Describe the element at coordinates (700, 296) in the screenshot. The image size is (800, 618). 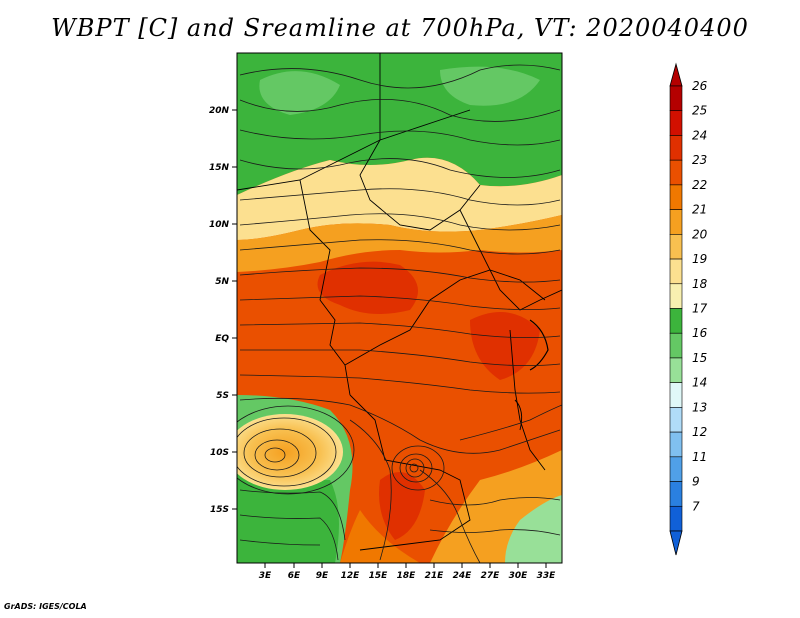
I see `colorbar-labels: 26 25 24 23 22 21 20 19 18 17 16 15 14 13 12 11 9 7` at that location.